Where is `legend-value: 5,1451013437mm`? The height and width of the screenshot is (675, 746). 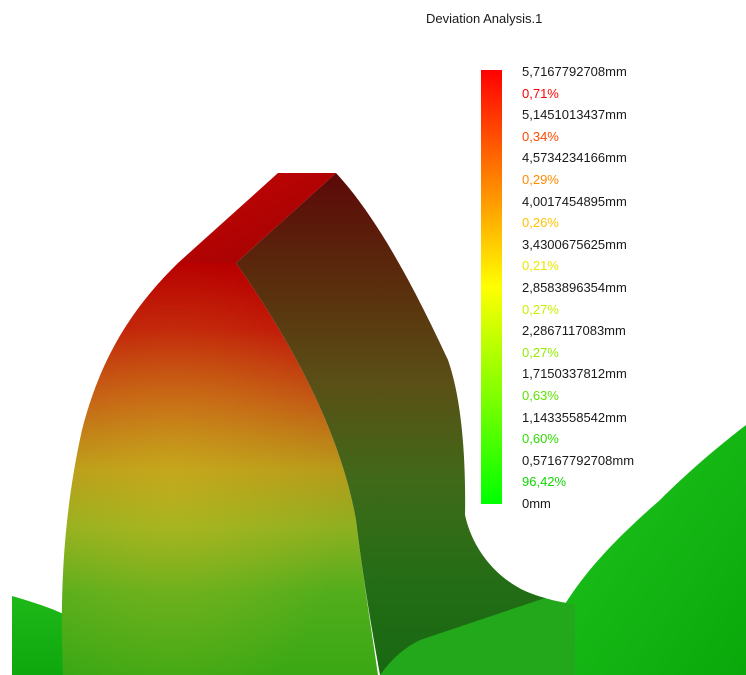
legend-value: 5,1451013437mm is located at coordinates (574, 115).